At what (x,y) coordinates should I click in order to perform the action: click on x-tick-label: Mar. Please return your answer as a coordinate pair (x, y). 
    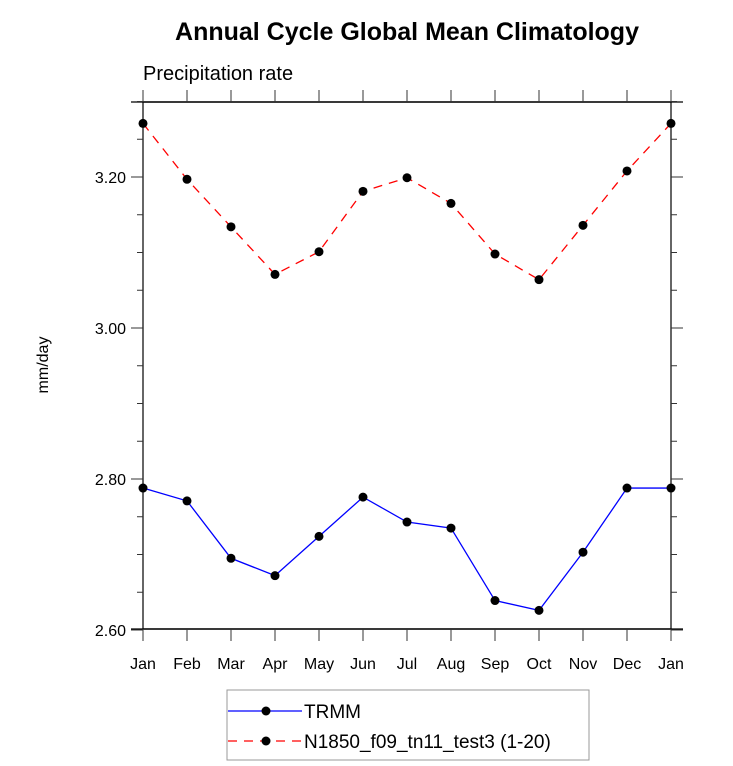
    Looking at the image, I should click on (231, 664).